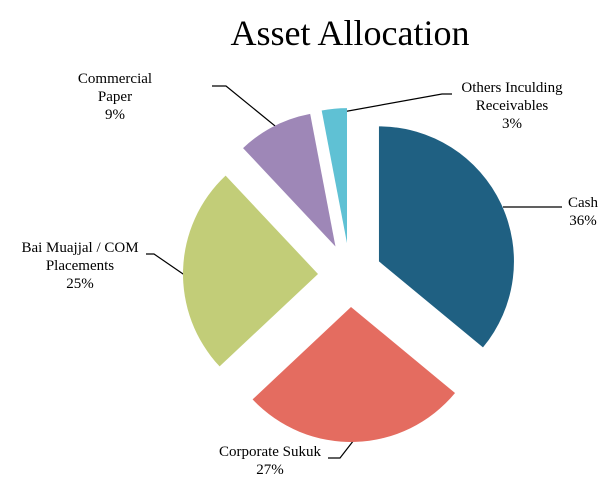  I want to click on slice-label: Others Inculding Receivables 3%, so click(512, 106).